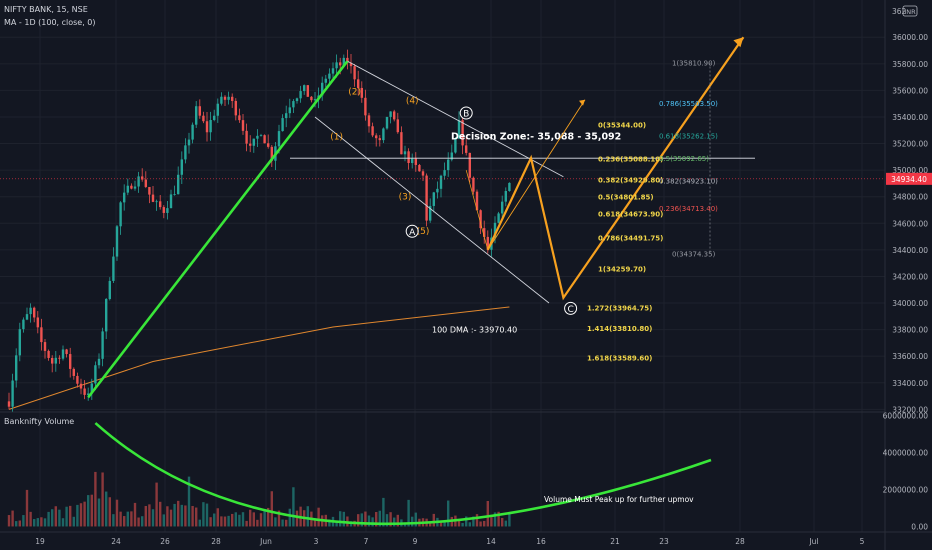 This screenshot has height=550, width=932. I want to click on fan-line, so click(477, 210).